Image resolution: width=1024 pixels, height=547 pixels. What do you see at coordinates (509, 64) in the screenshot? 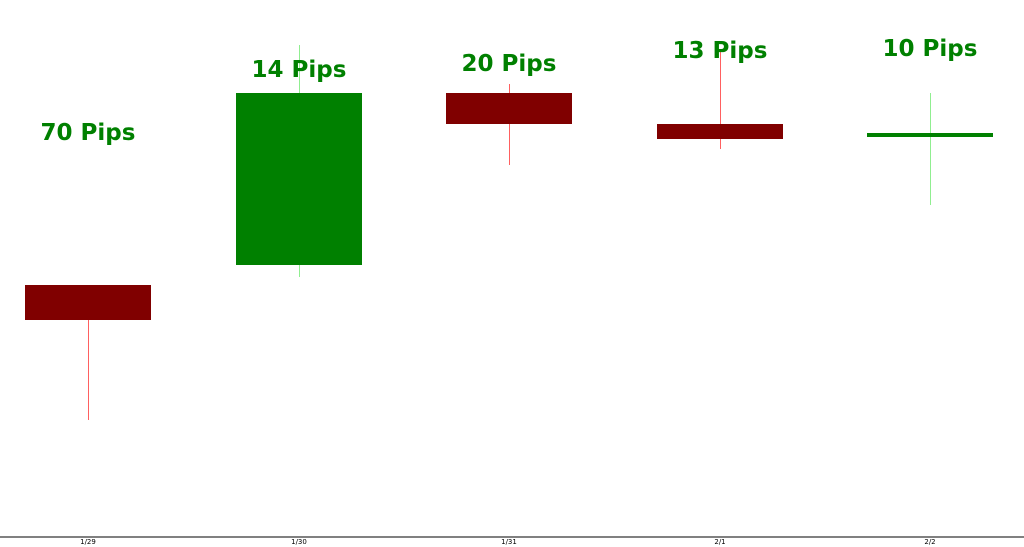
I see `pip-label: 20 Pips` at bounding box center [509, 64].